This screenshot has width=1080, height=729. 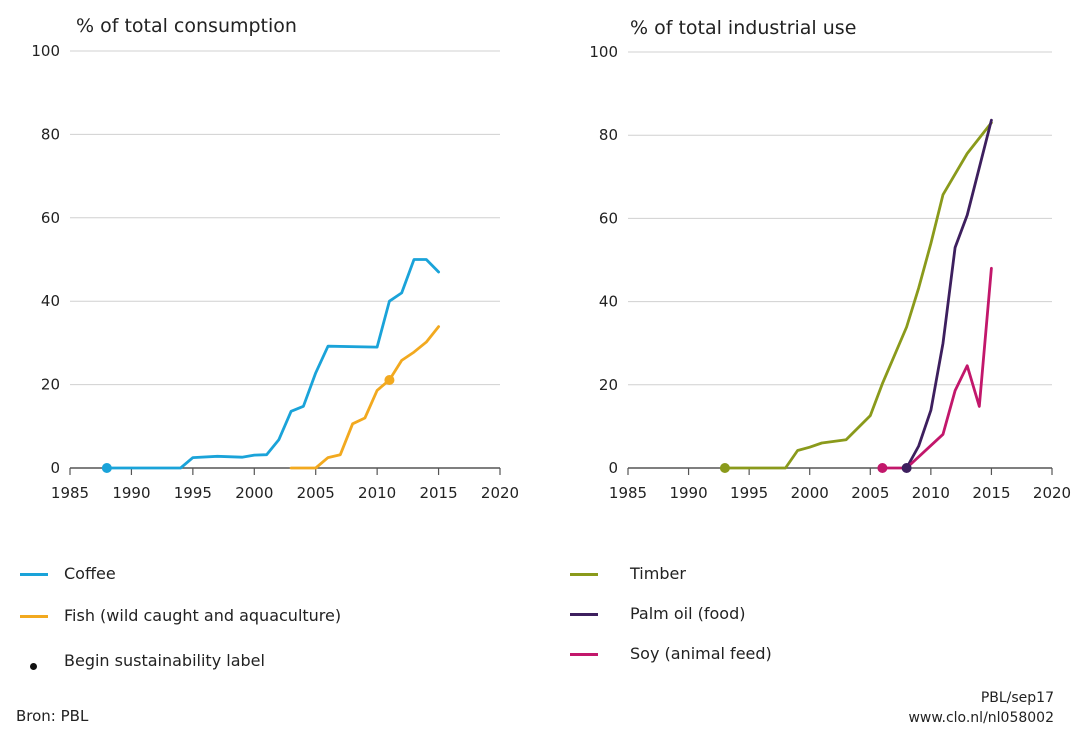 I want to click on right-x-tick-label: 1995, so click(x=749, y=493).